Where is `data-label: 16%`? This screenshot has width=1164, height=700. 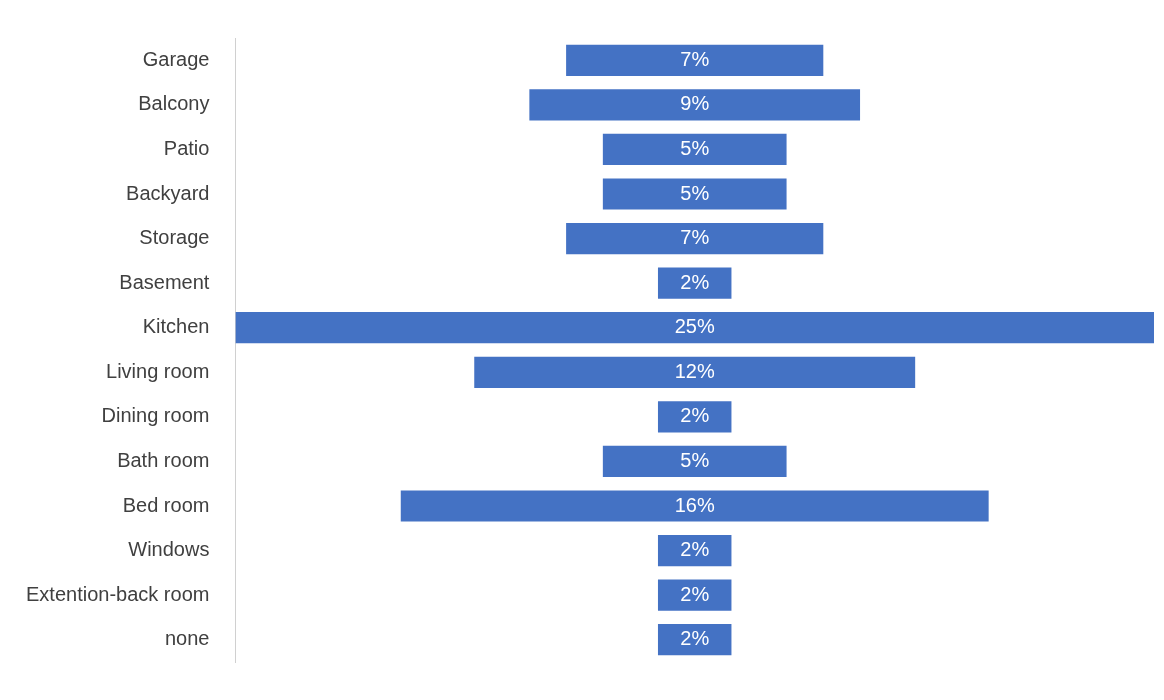
data-label: 16% is located at coordinates (694, 504).